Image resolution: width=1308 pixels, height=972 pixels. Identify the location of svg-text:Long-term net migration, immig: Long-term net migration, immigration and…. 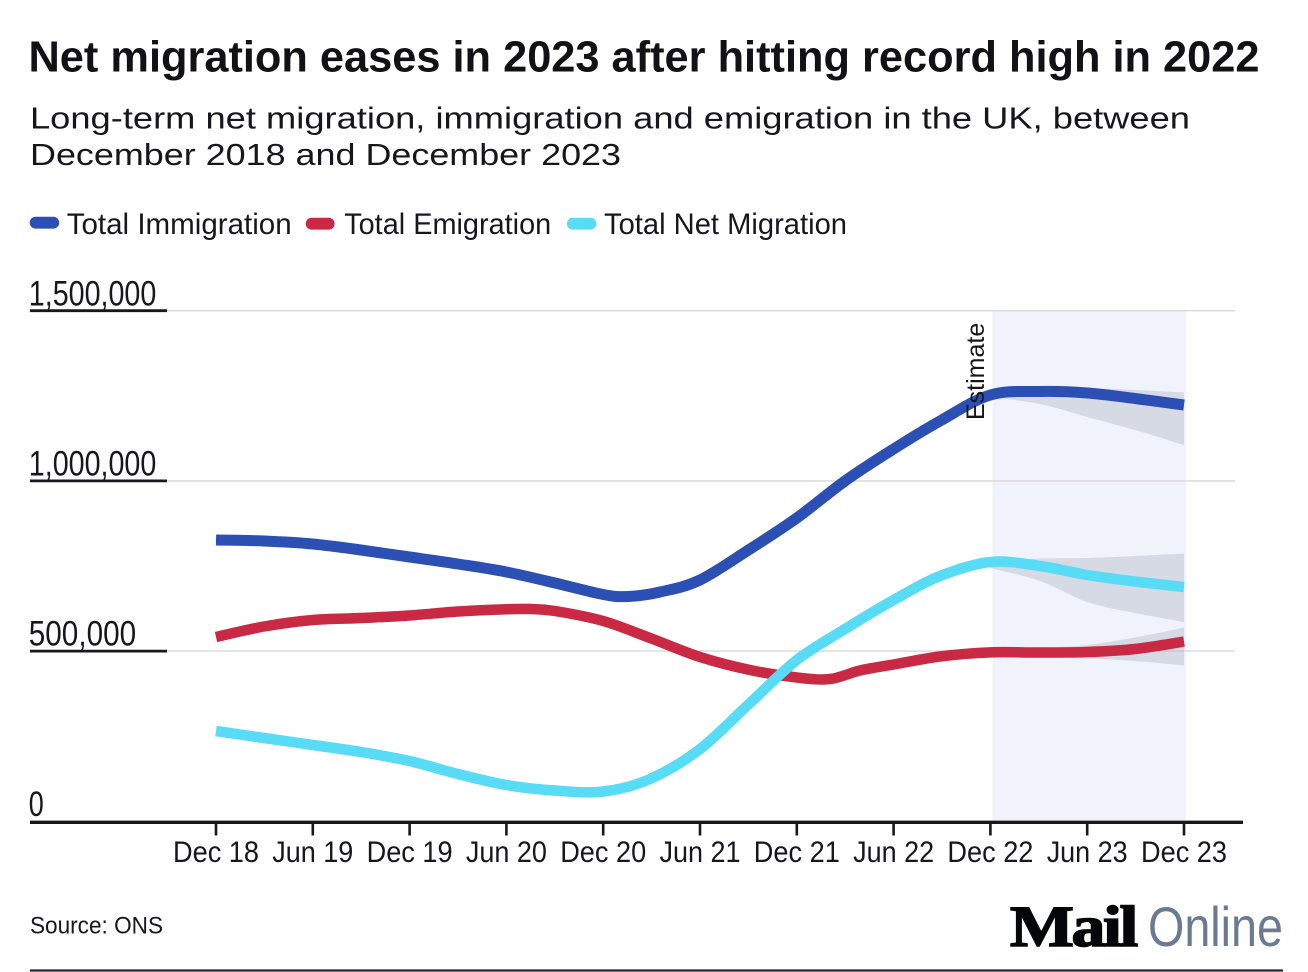
(610, 117).